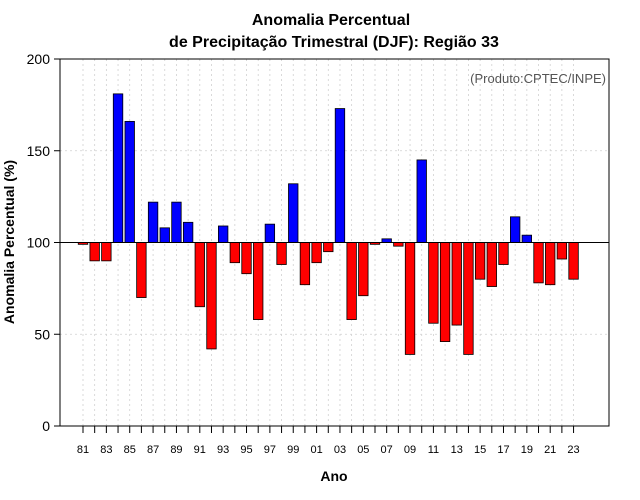  Describe the element at coordinates (480, 261) in the screenshot. I see `bar-2015` at that location.